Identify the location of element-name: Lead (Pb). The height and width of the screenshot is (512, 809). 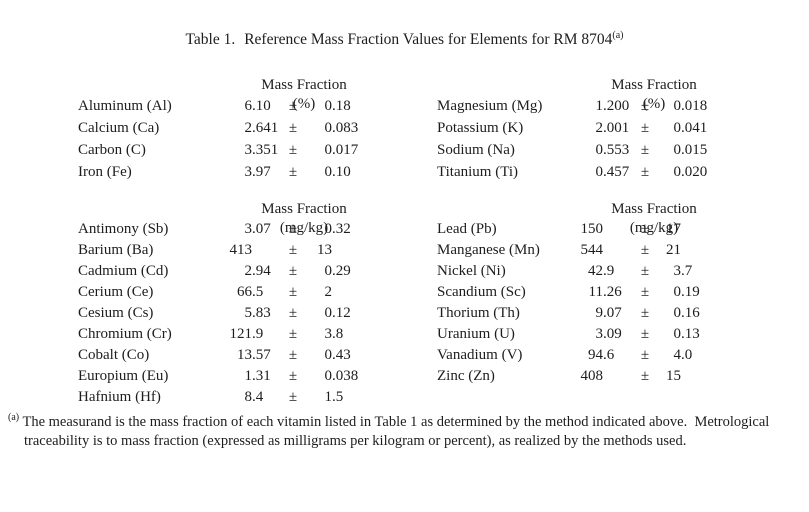
(467, 229).